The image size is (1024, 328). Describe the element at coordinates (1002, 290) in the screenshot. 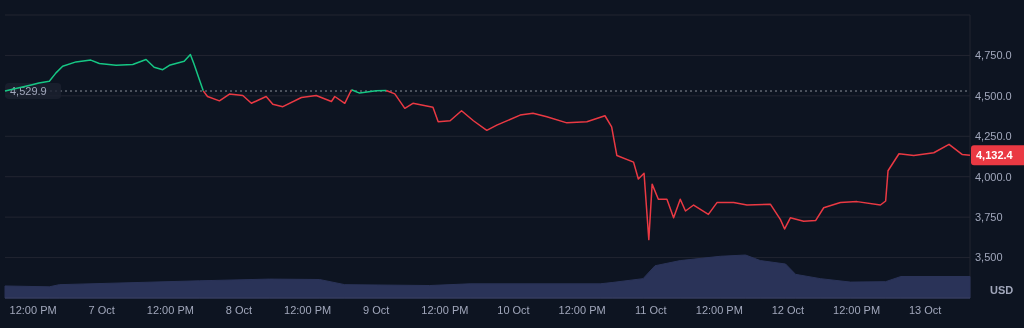

I see `y-axis-title: USD` at that location.